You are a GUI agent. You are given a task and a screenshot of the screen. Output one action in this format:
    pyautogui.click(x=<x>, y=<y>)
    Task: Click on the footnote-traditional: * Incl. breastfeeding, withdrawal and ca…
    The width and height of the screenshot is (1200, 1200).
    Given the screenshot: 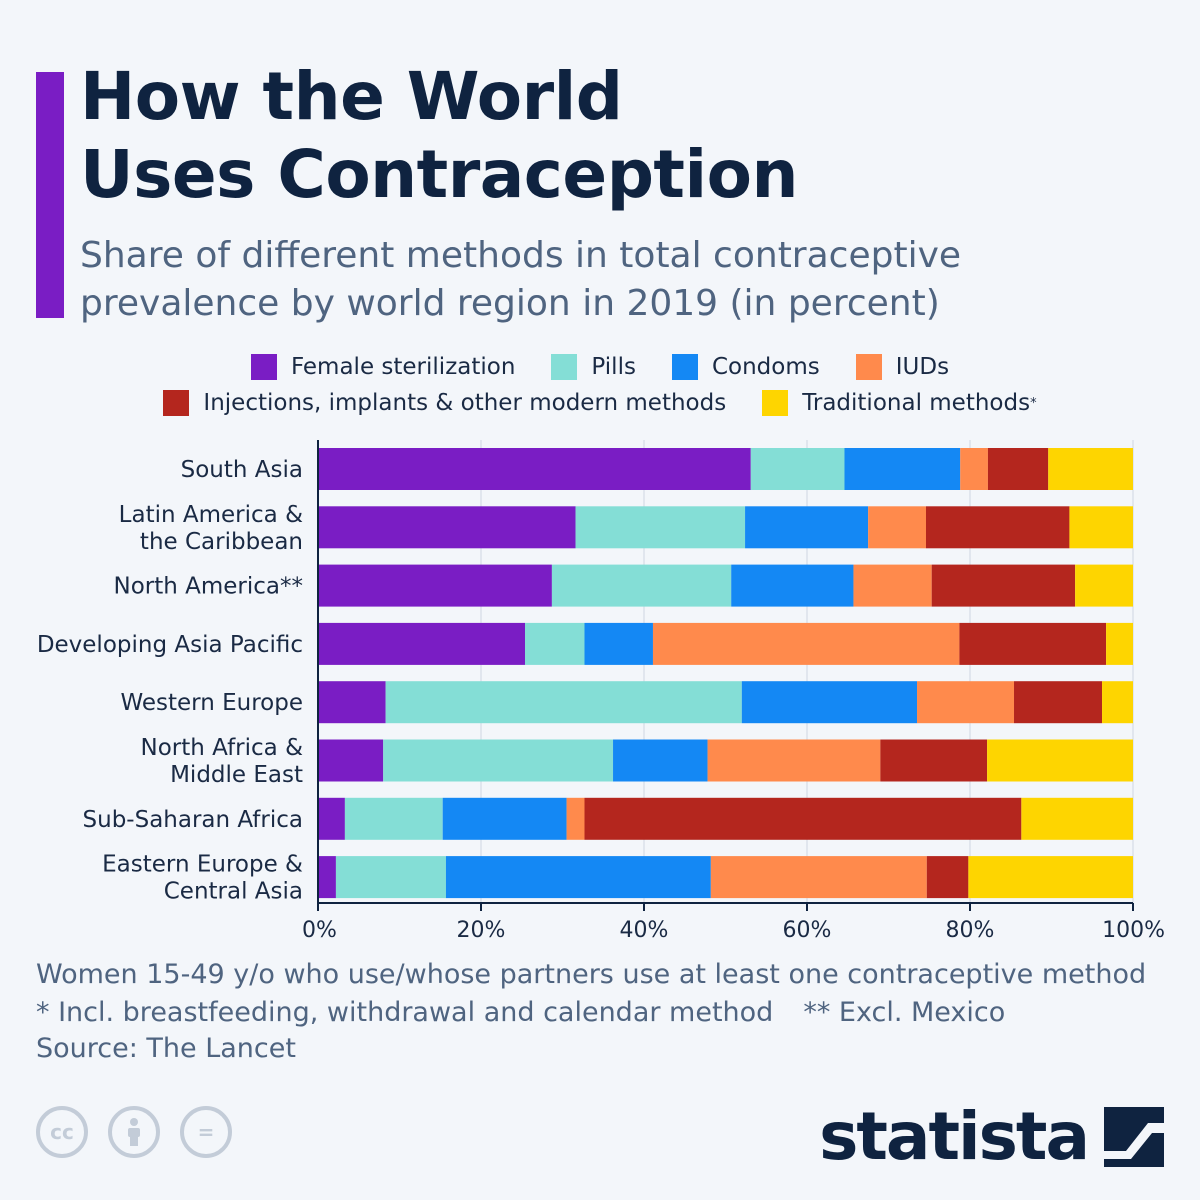 What is the action you would take?
    pyautogui.click(x=405, y=1012)
    